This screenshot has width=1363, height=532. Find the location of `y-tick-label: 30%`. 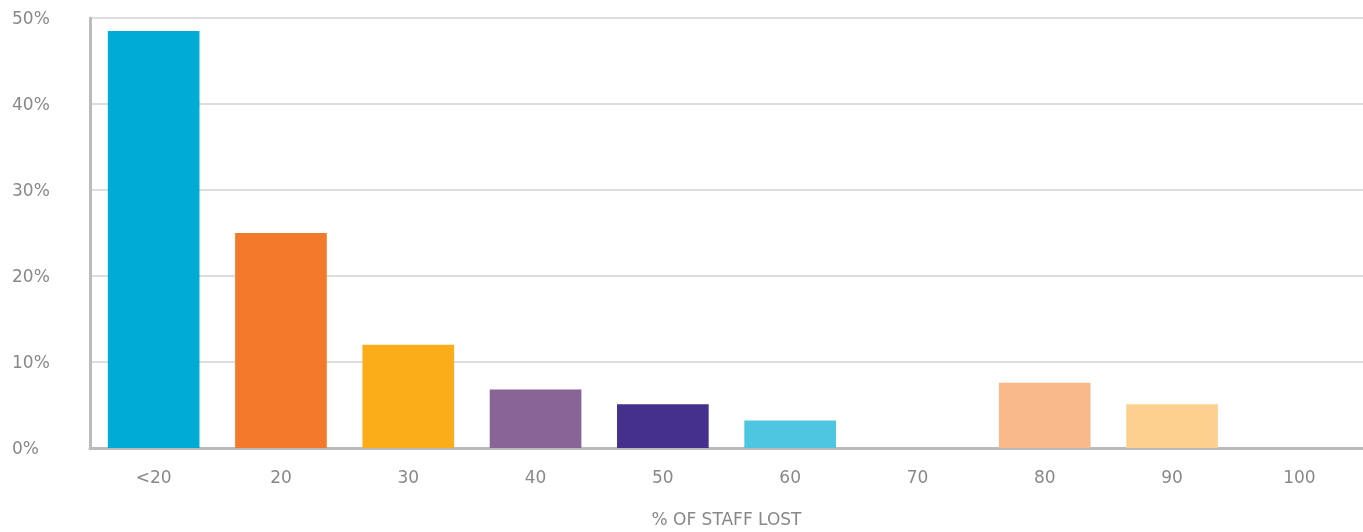

y-tick-label: 30% is located at coordinates (31, 190).